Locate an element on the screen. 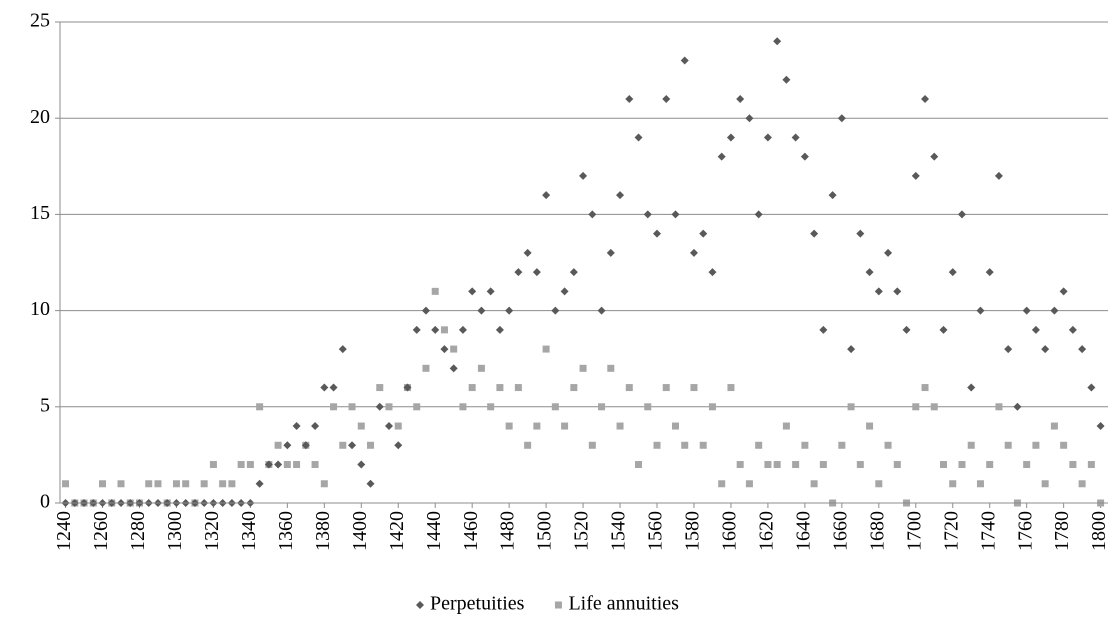  x-tick-label: 1240 is located at coordinates (64, 531).